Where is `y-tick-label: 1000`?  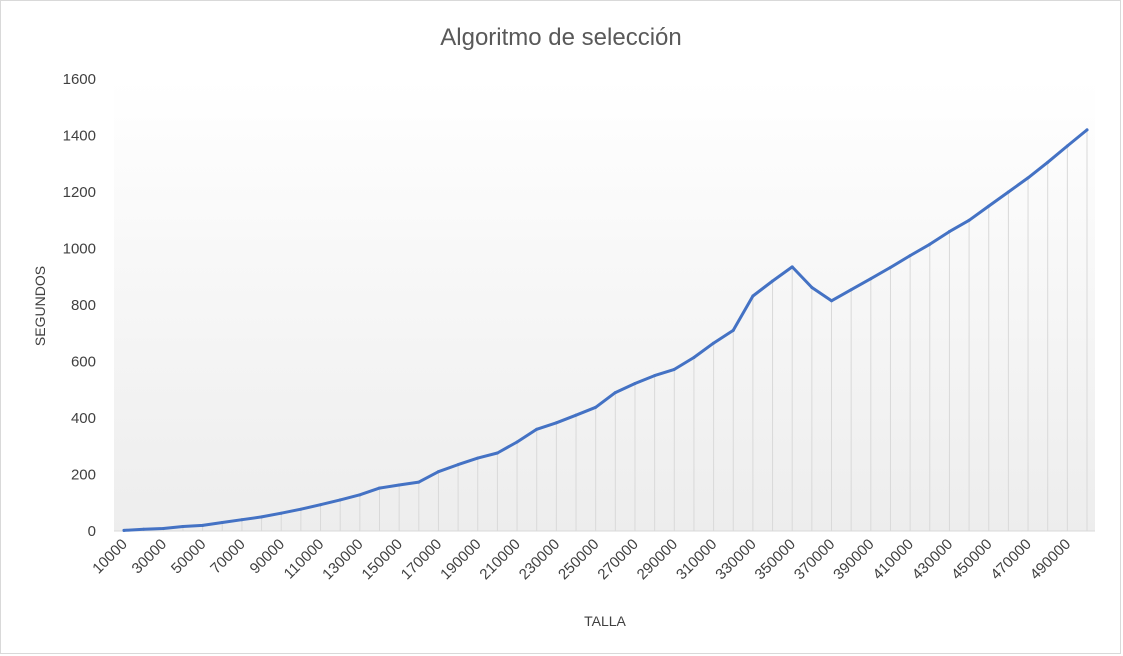 y-tick-label: 1000 is located at coordinates (79, 249).